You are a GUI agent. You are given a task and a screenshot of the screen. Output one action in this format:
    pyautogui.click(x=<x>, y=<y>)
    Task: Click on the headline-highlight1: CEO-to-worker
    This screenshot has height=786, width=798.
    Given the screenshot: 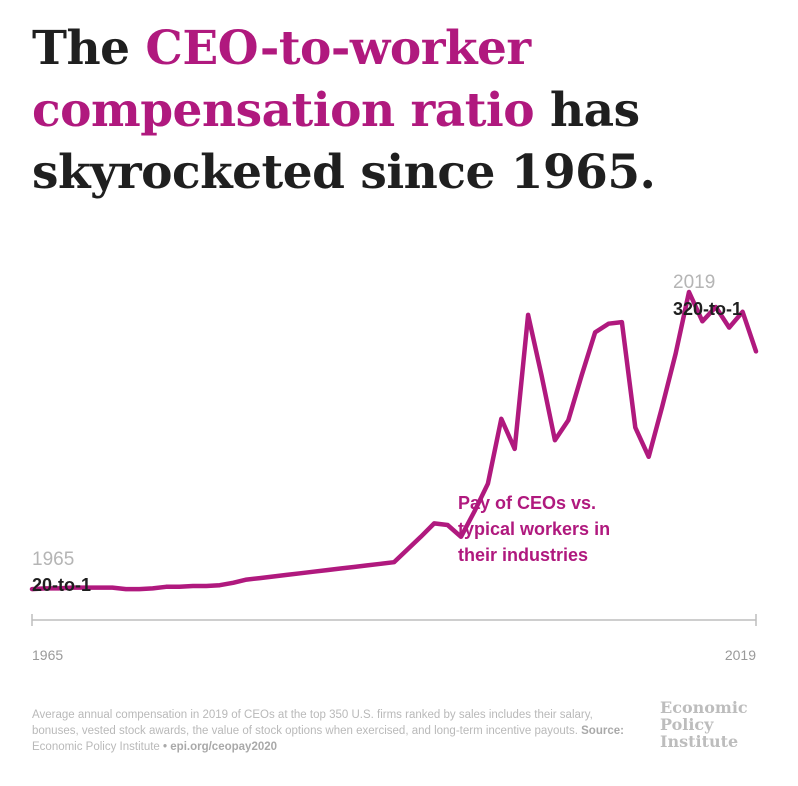 What is the action you would take?
    pyautogui.click(x=338, y=48)
    